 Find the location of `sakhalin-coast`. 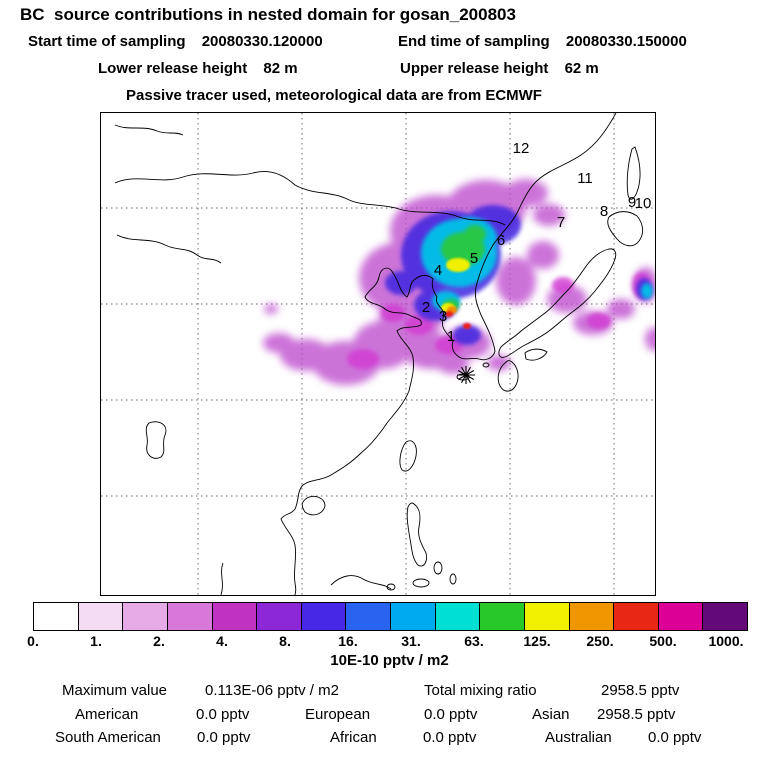

sakhalin-coast is located at coordinates (633, 173).